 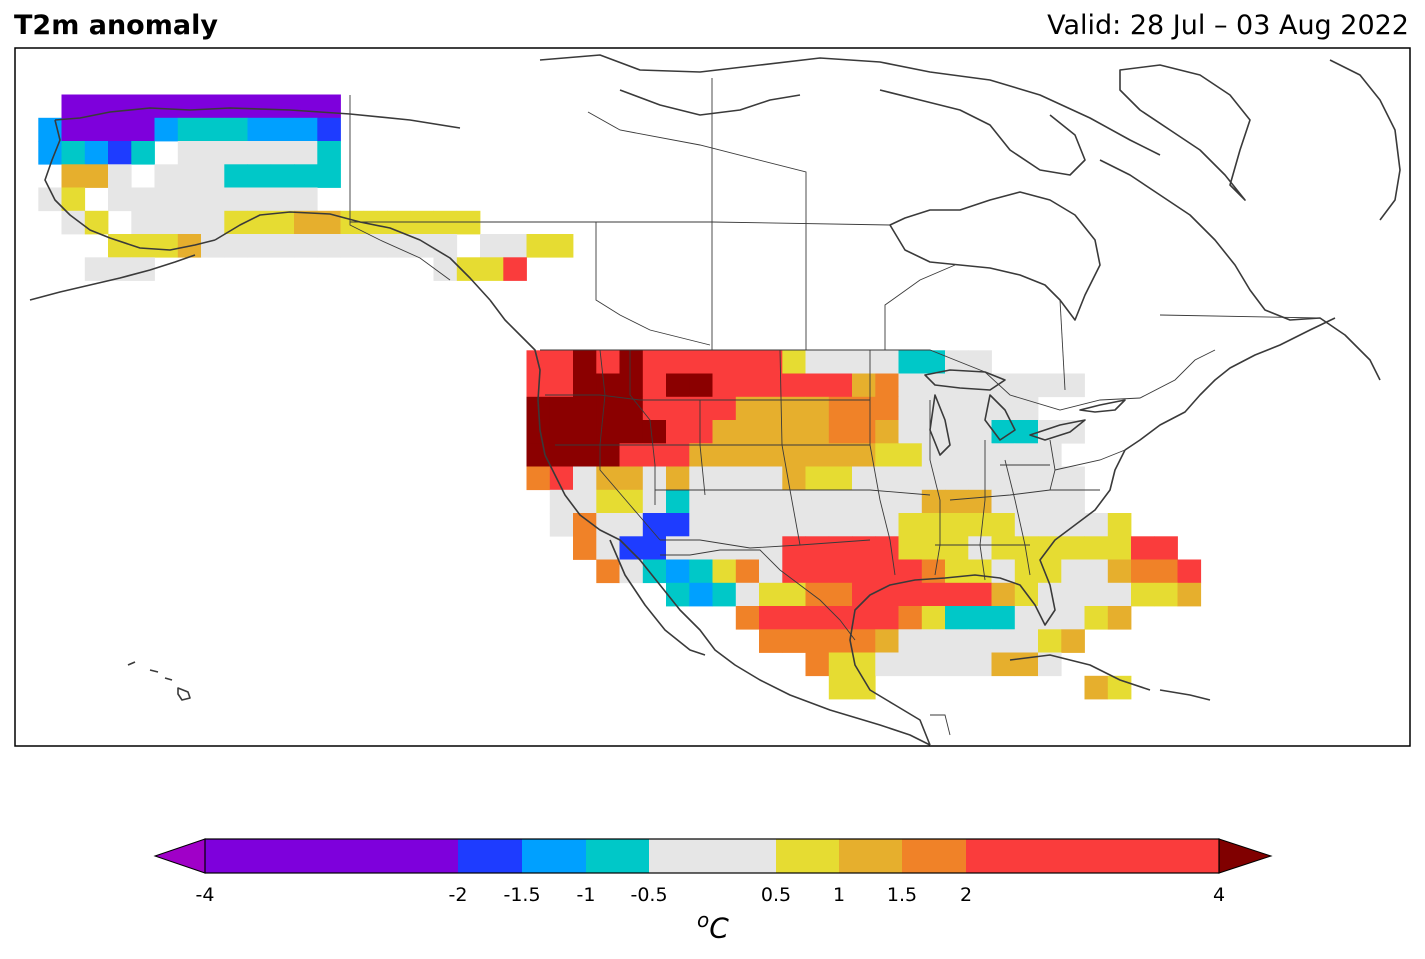 What do you see at coordinates (179, 856) in the screenshot?
I see `colorbar-extend-low` at bounding box center [179, 856].